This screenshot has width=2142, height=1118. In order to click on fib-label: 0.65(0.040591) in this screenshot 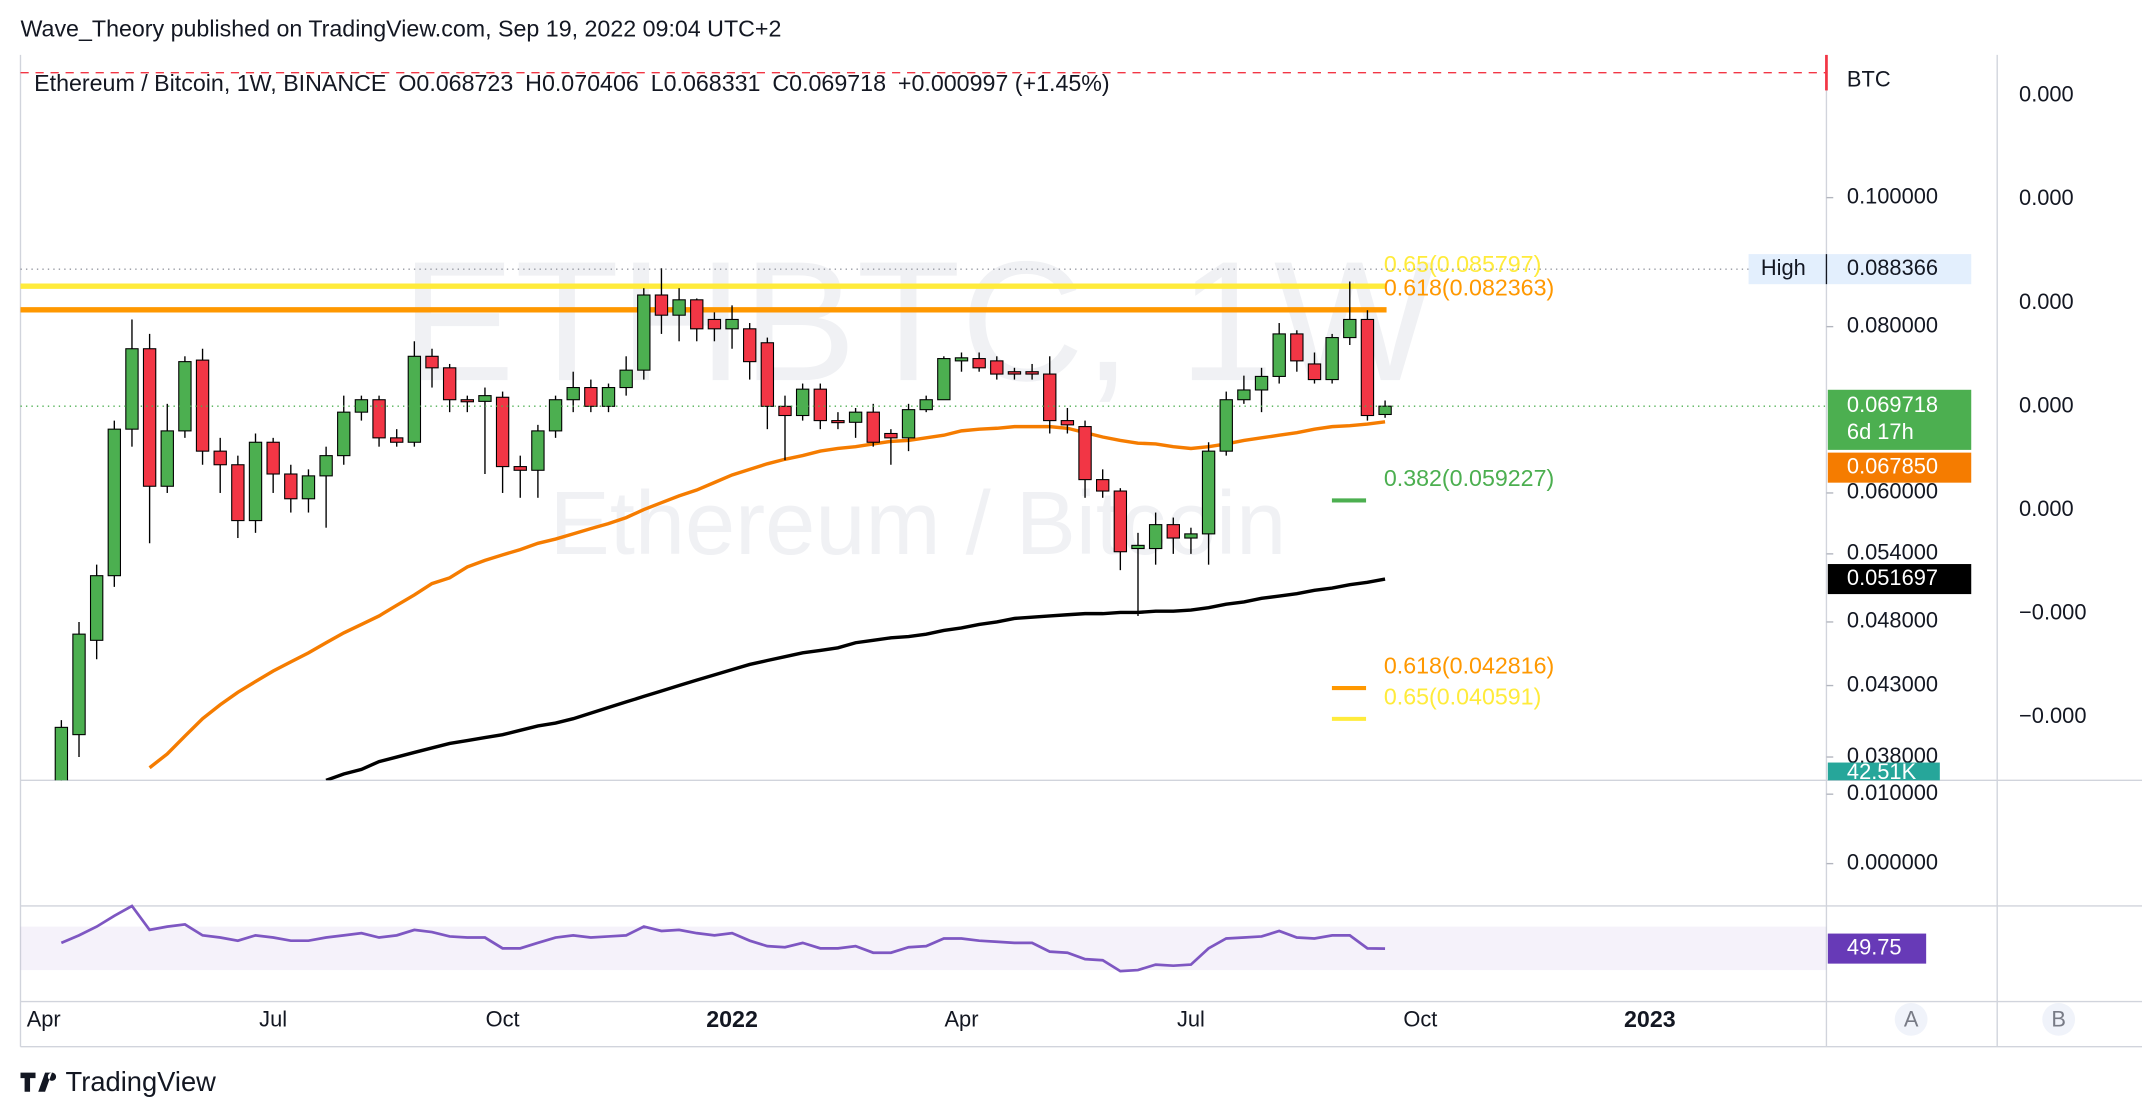, I will do `click(1463, 697)`.